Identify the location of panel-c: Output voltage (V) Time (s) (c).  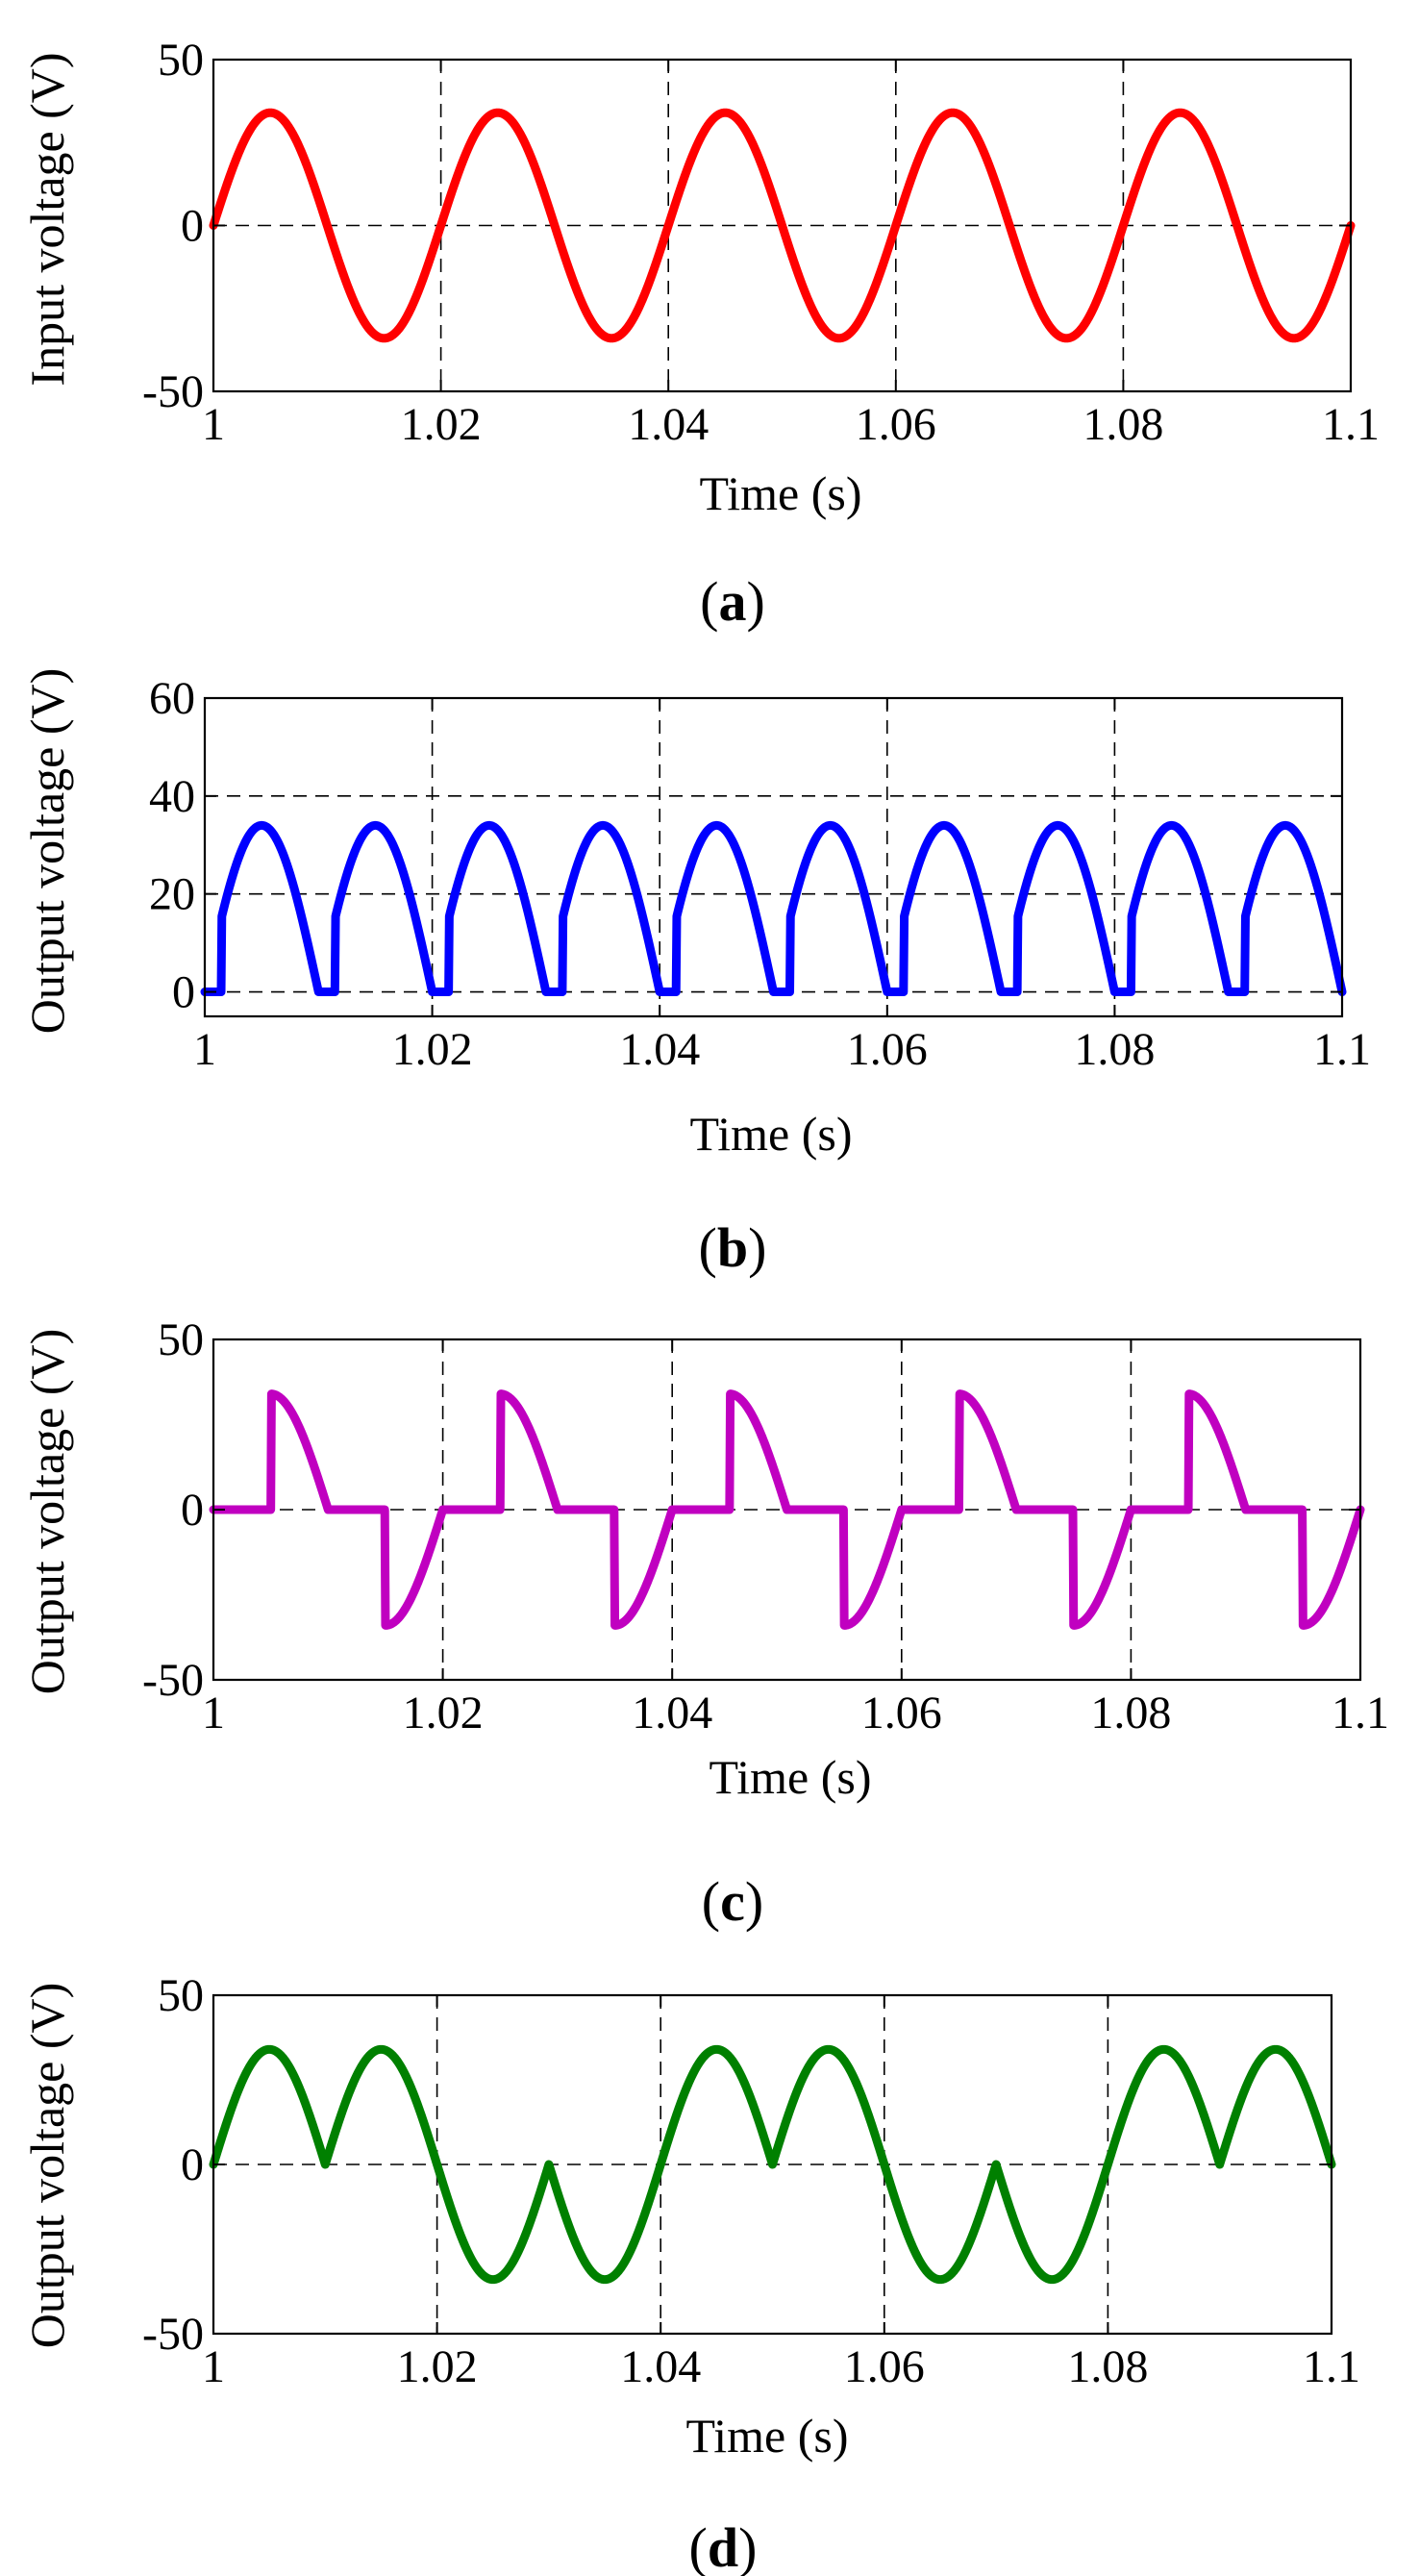
(446, 1631).